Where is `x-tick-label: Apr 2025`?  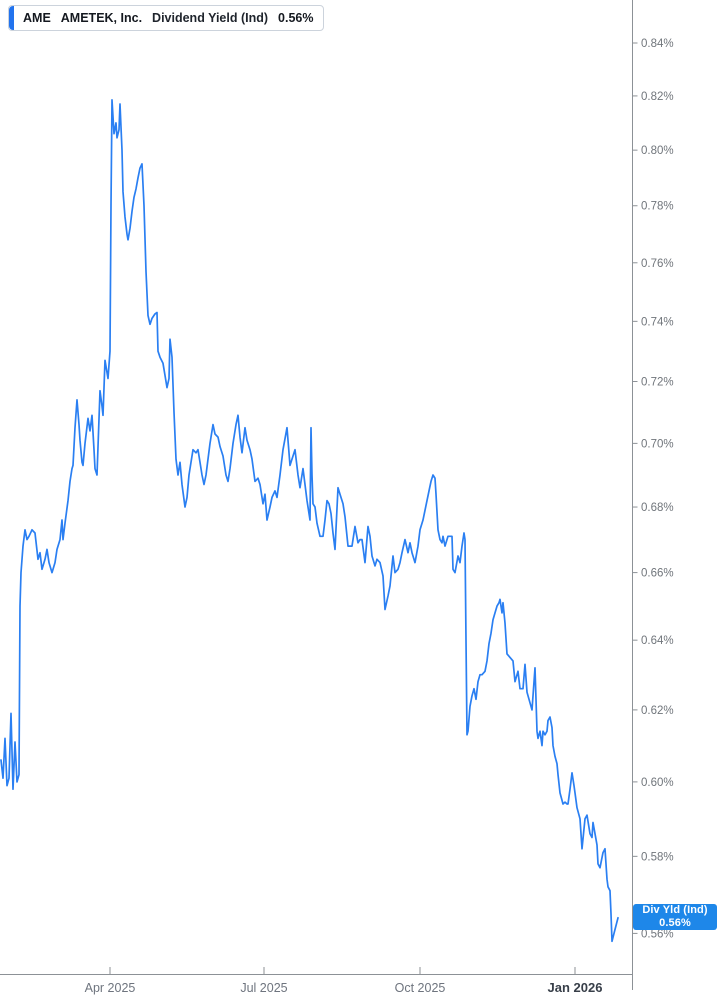
x-tick-label: Apr 2025 is located at coordinates (110, 988).